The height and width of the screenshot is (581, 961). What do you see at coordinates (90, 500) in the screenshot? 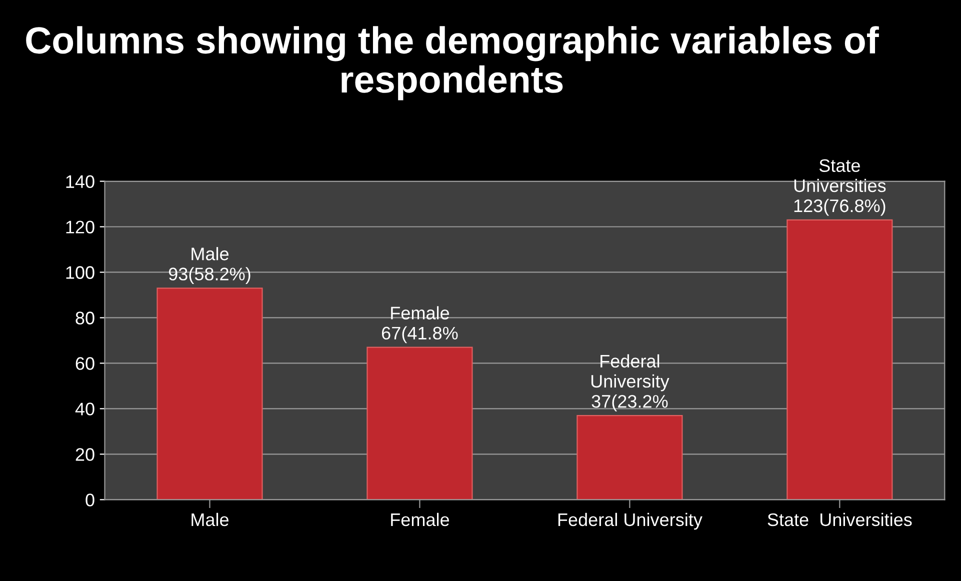
I see `y-tick-label: 0` at bounding box center [90, 500].